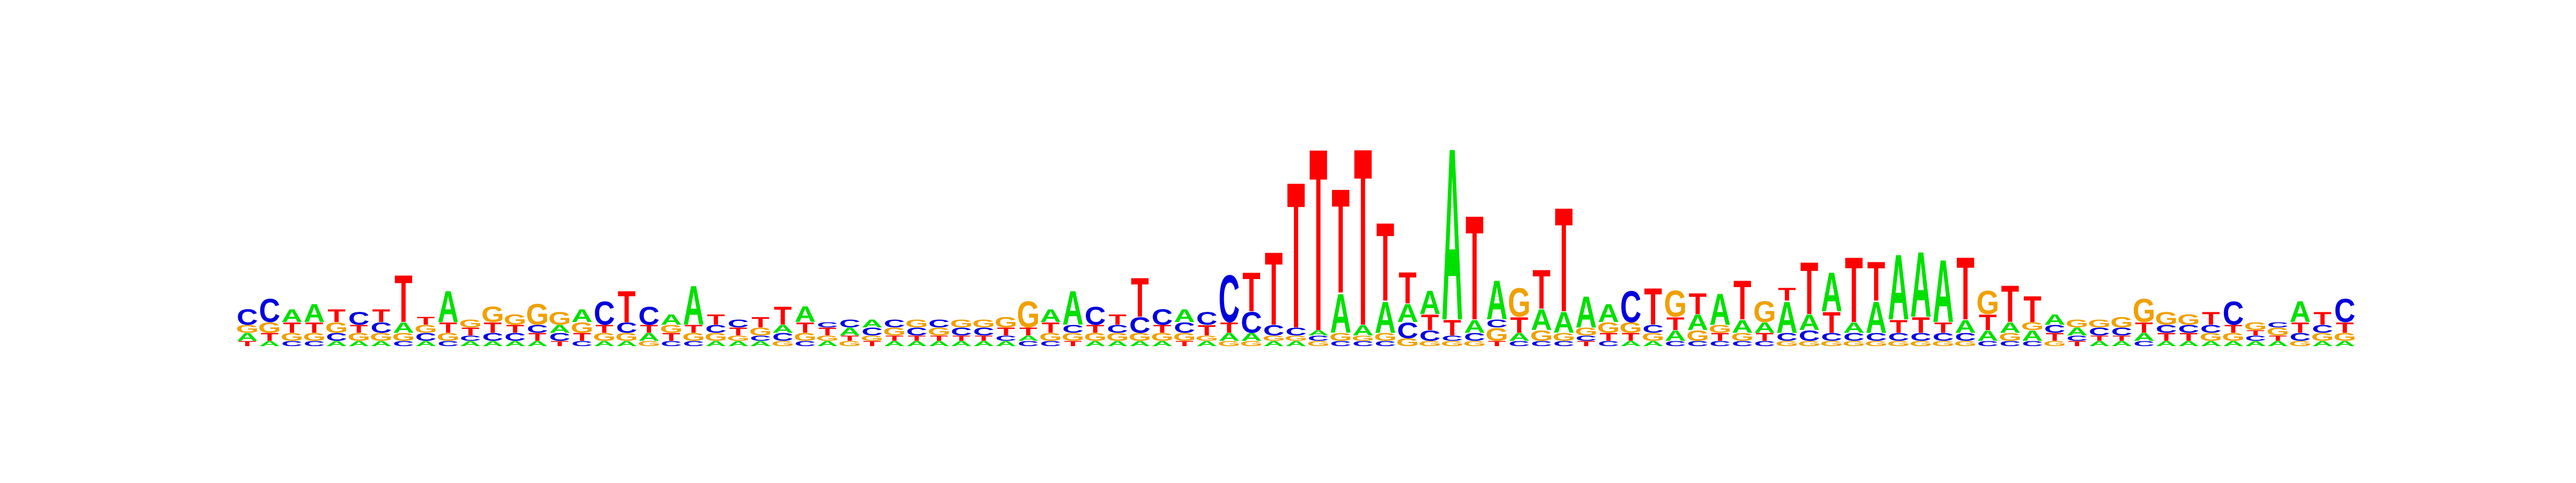 The height and width of the screenshot is (483, 2576). I want to click on logo-column: ACTG, so click(1006, 331).